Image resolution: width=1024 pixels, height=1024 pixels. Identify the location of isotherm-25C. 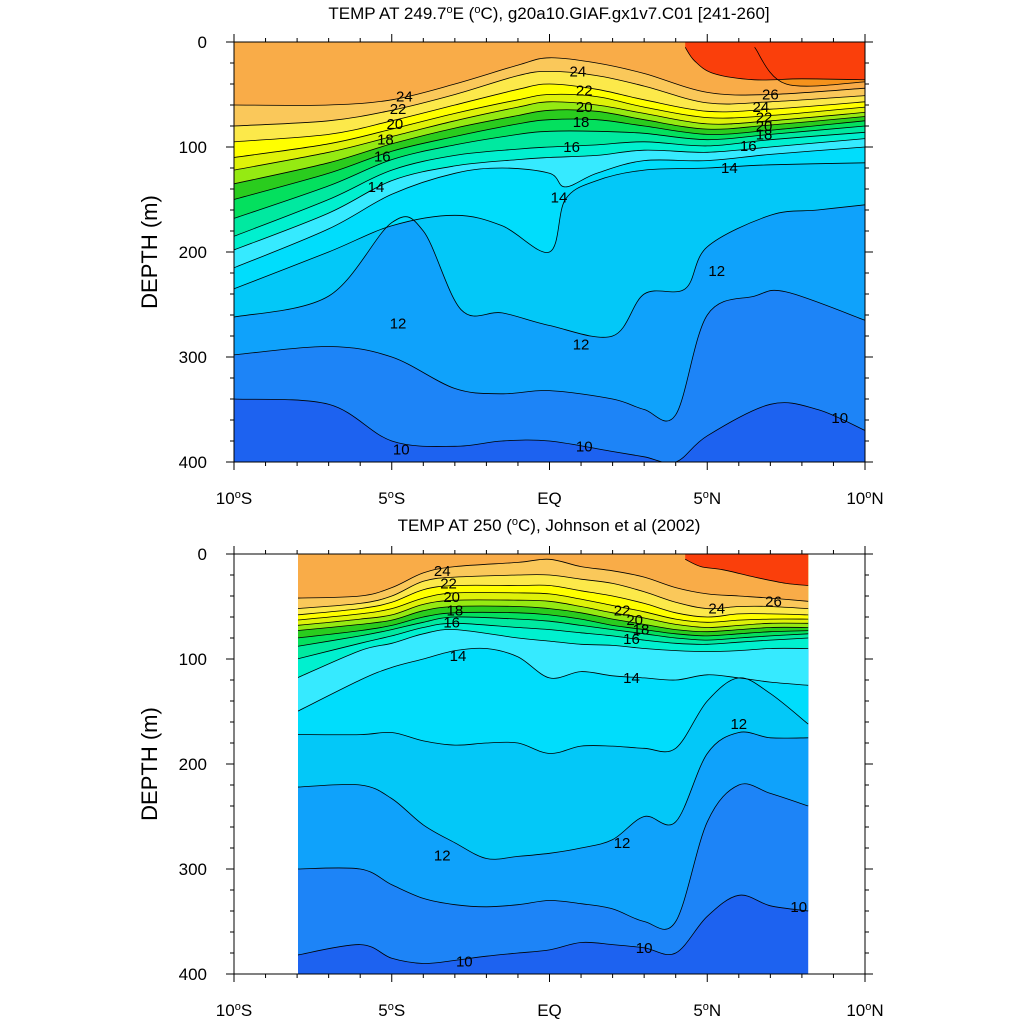
(549, 81).